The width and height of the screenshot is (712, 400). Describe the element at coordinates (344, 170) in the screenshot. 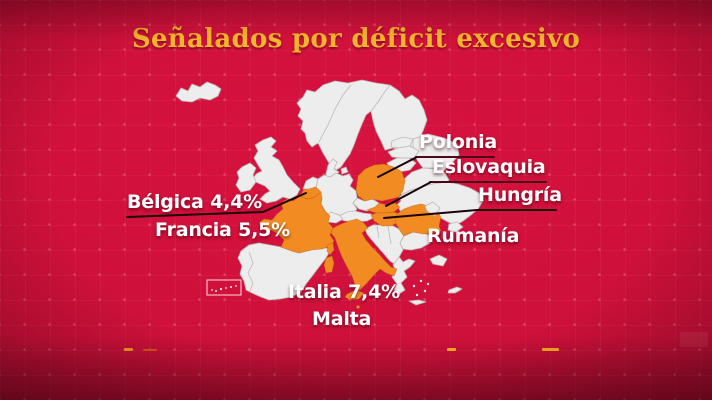

I see `country-denmark-island` at that location.